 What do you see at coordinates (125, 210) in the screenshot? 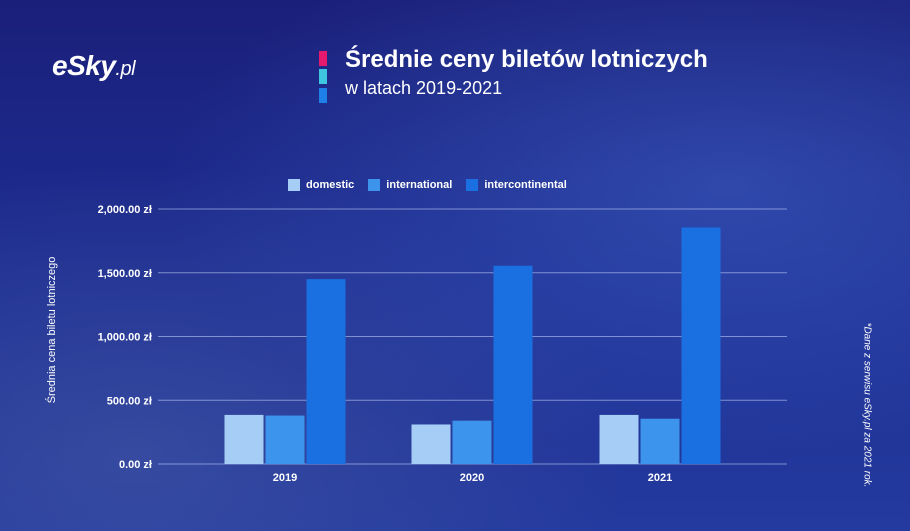
I see `y-tick-label: 2,000.00 zł` at bounding box center [125, 210].